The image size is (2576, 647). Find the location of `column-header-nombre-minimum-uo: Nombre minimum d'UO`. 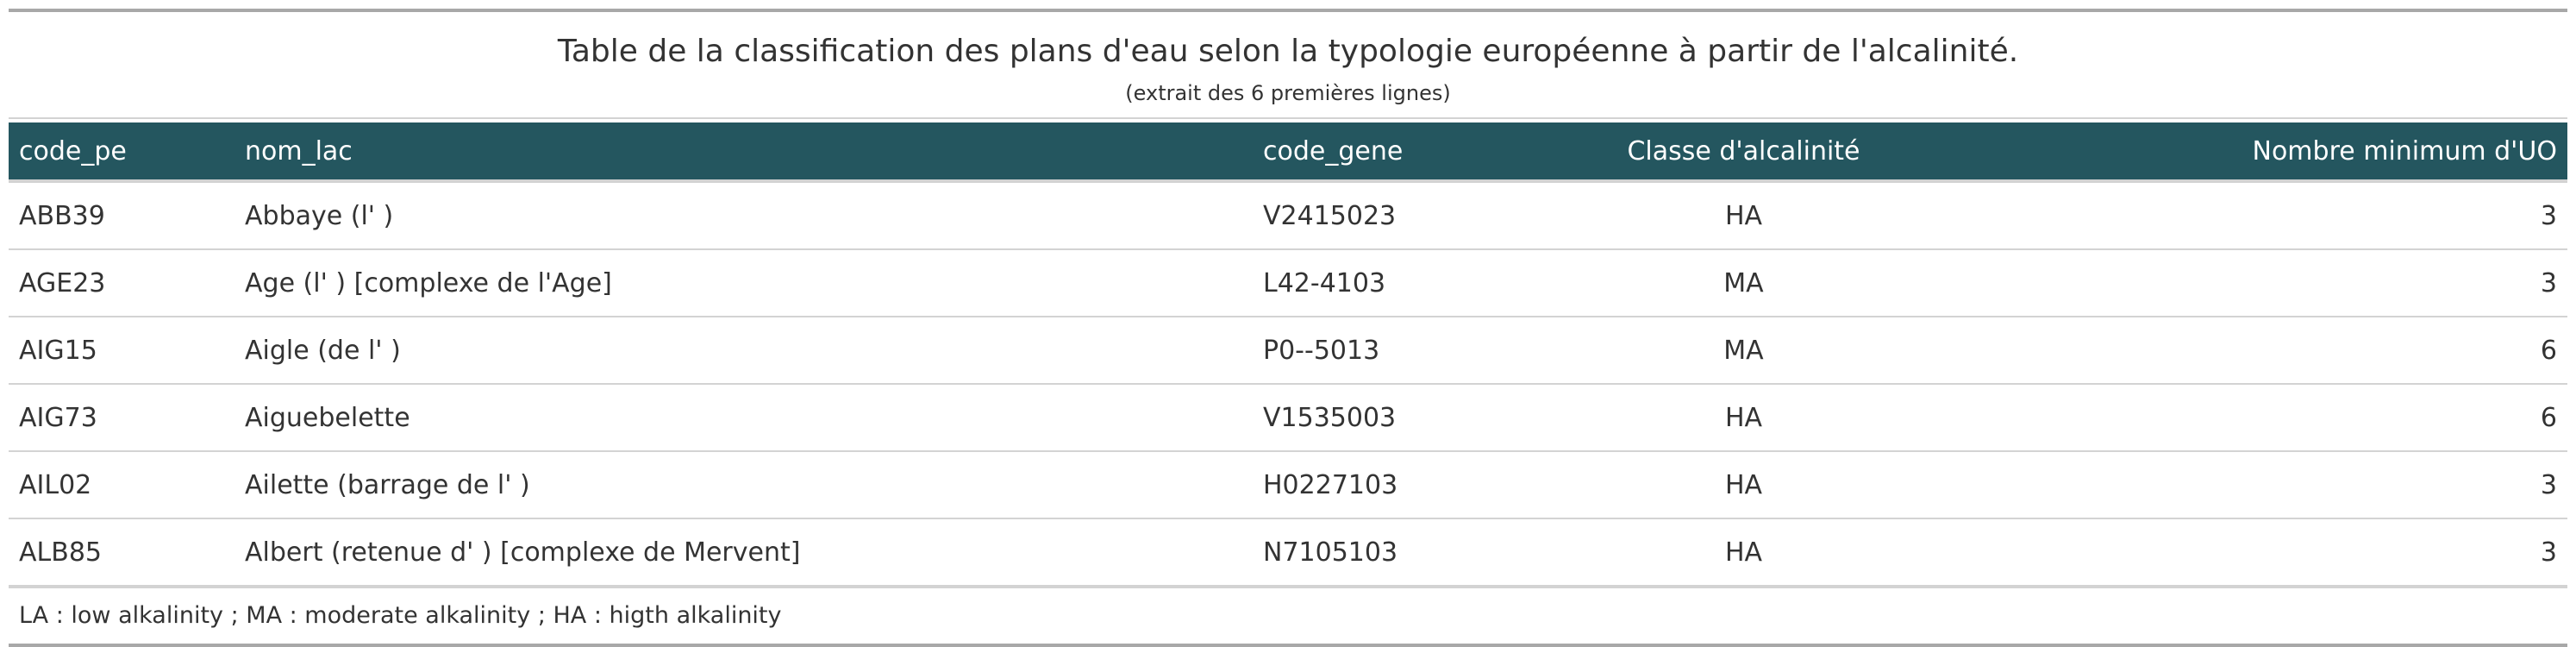

column-header-nombre-minimum-uo: Nombre minimum d'UO is located at coordinates (2251, 152).